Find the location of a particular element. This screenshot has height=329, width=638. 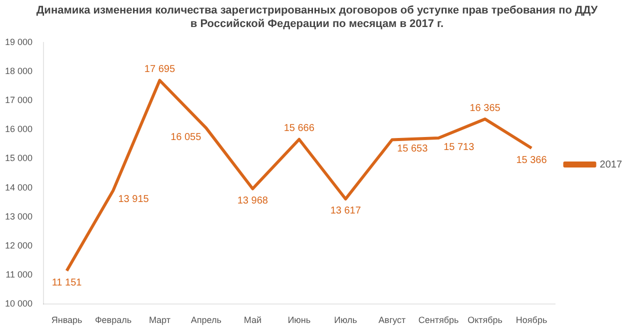

y-tick-label: 18 000 is located at coordinates (18, 71).